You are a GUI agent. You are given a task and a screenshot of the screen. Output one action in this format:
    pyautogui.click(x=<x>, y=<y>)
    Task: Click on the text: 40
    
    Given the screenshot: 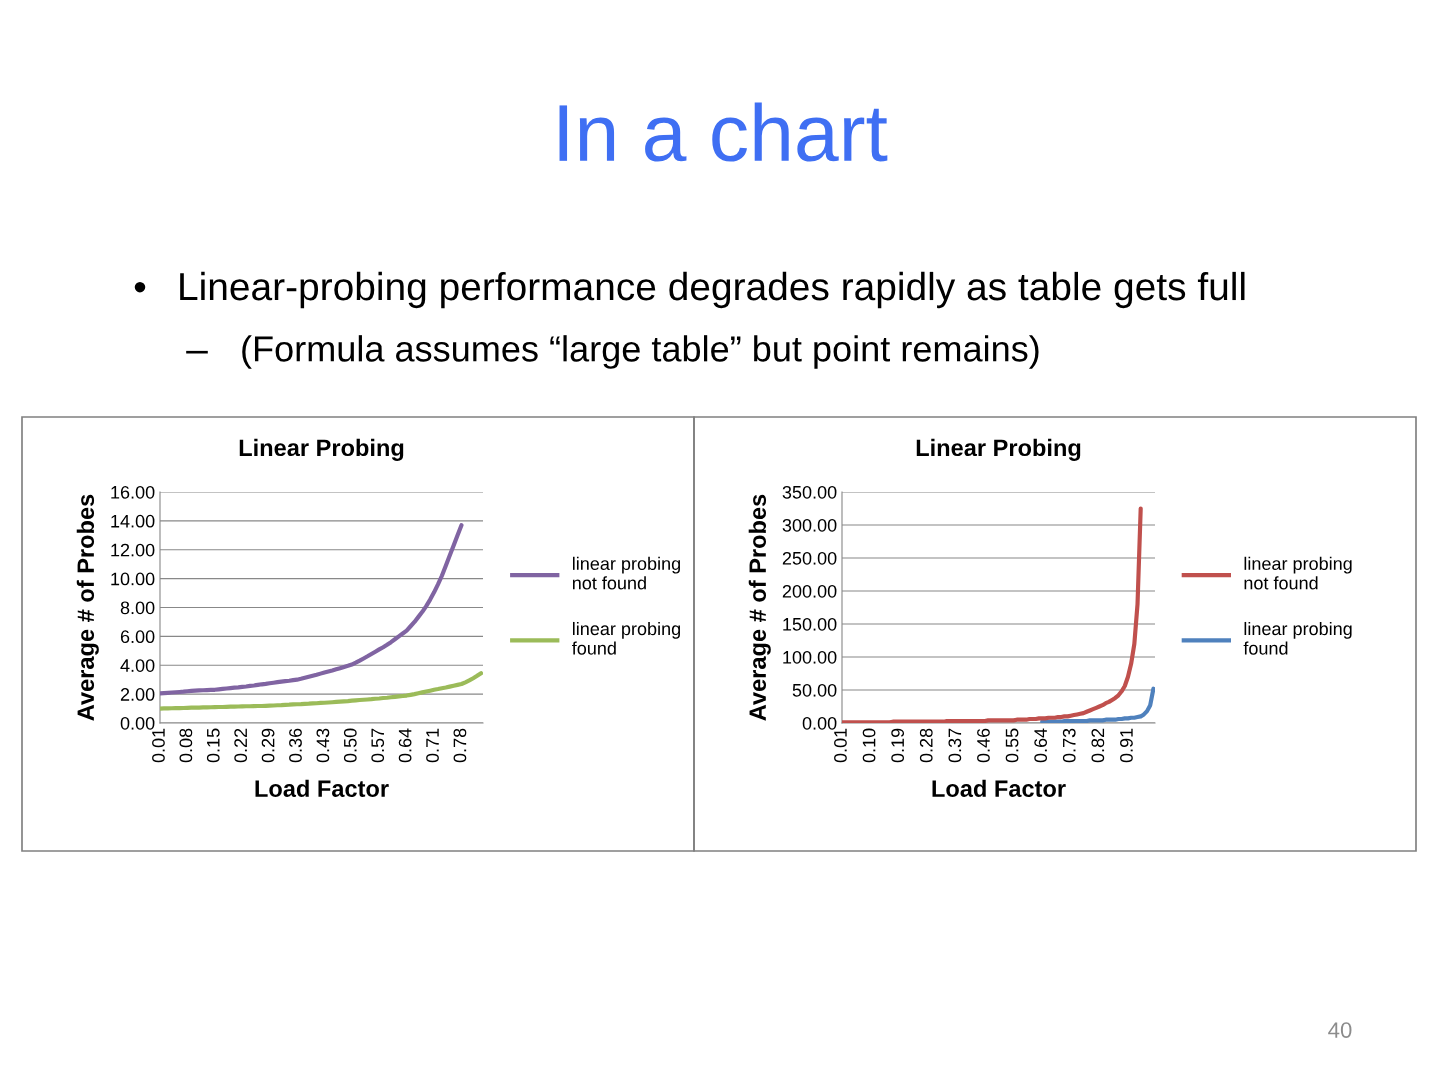 What is the action you would take?
    pyautogui.click(x=1340, y=1030)
    